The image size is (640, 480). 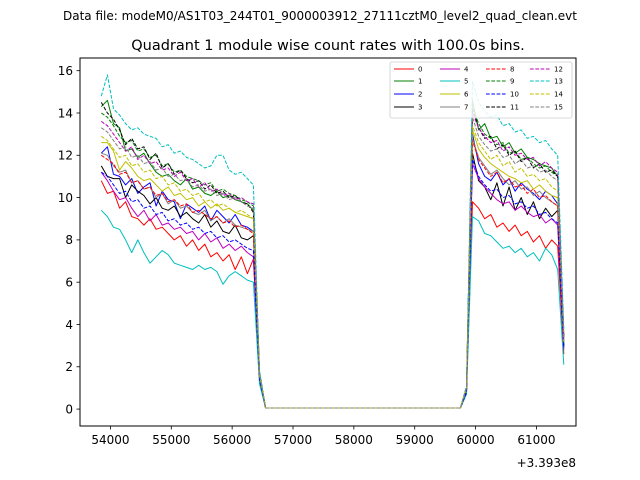 I want to click on y-tick-label: 10, so click(x=65, y=198).